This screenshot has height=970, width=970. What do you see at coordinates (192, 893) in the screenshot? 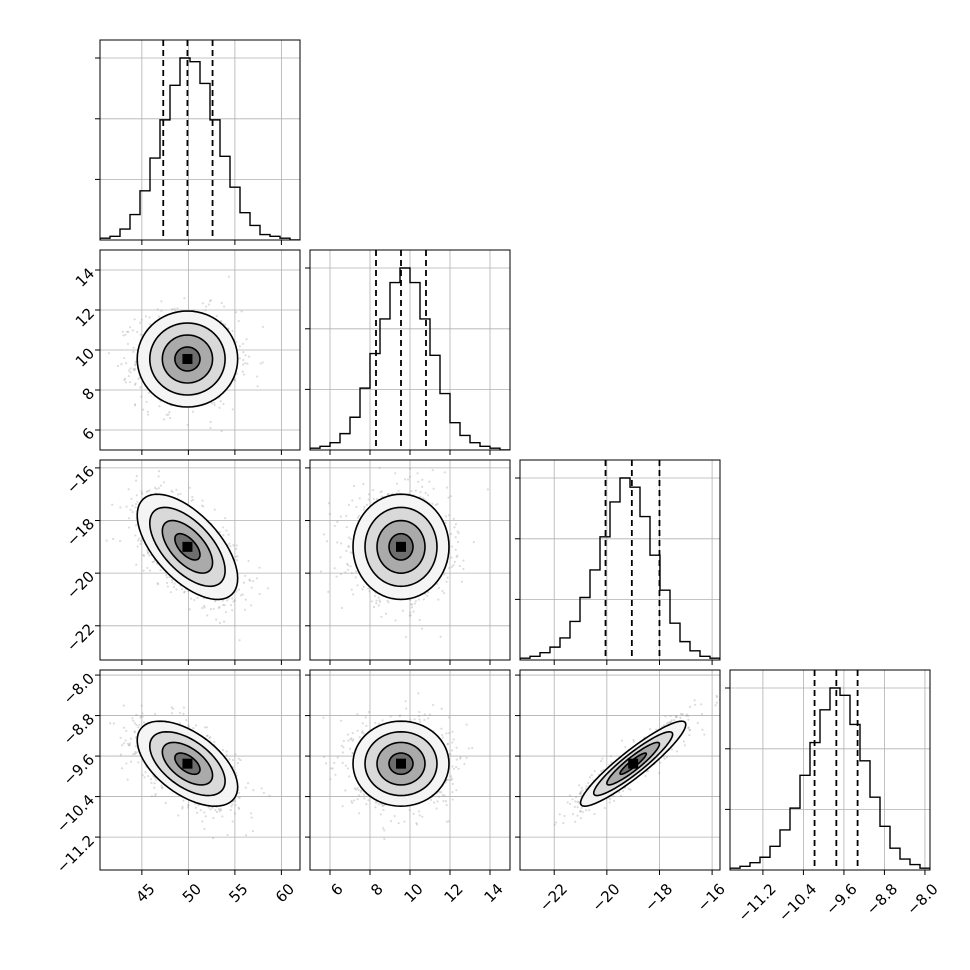
I see `x-tick-label: 50` at bounding box center [192, 893].